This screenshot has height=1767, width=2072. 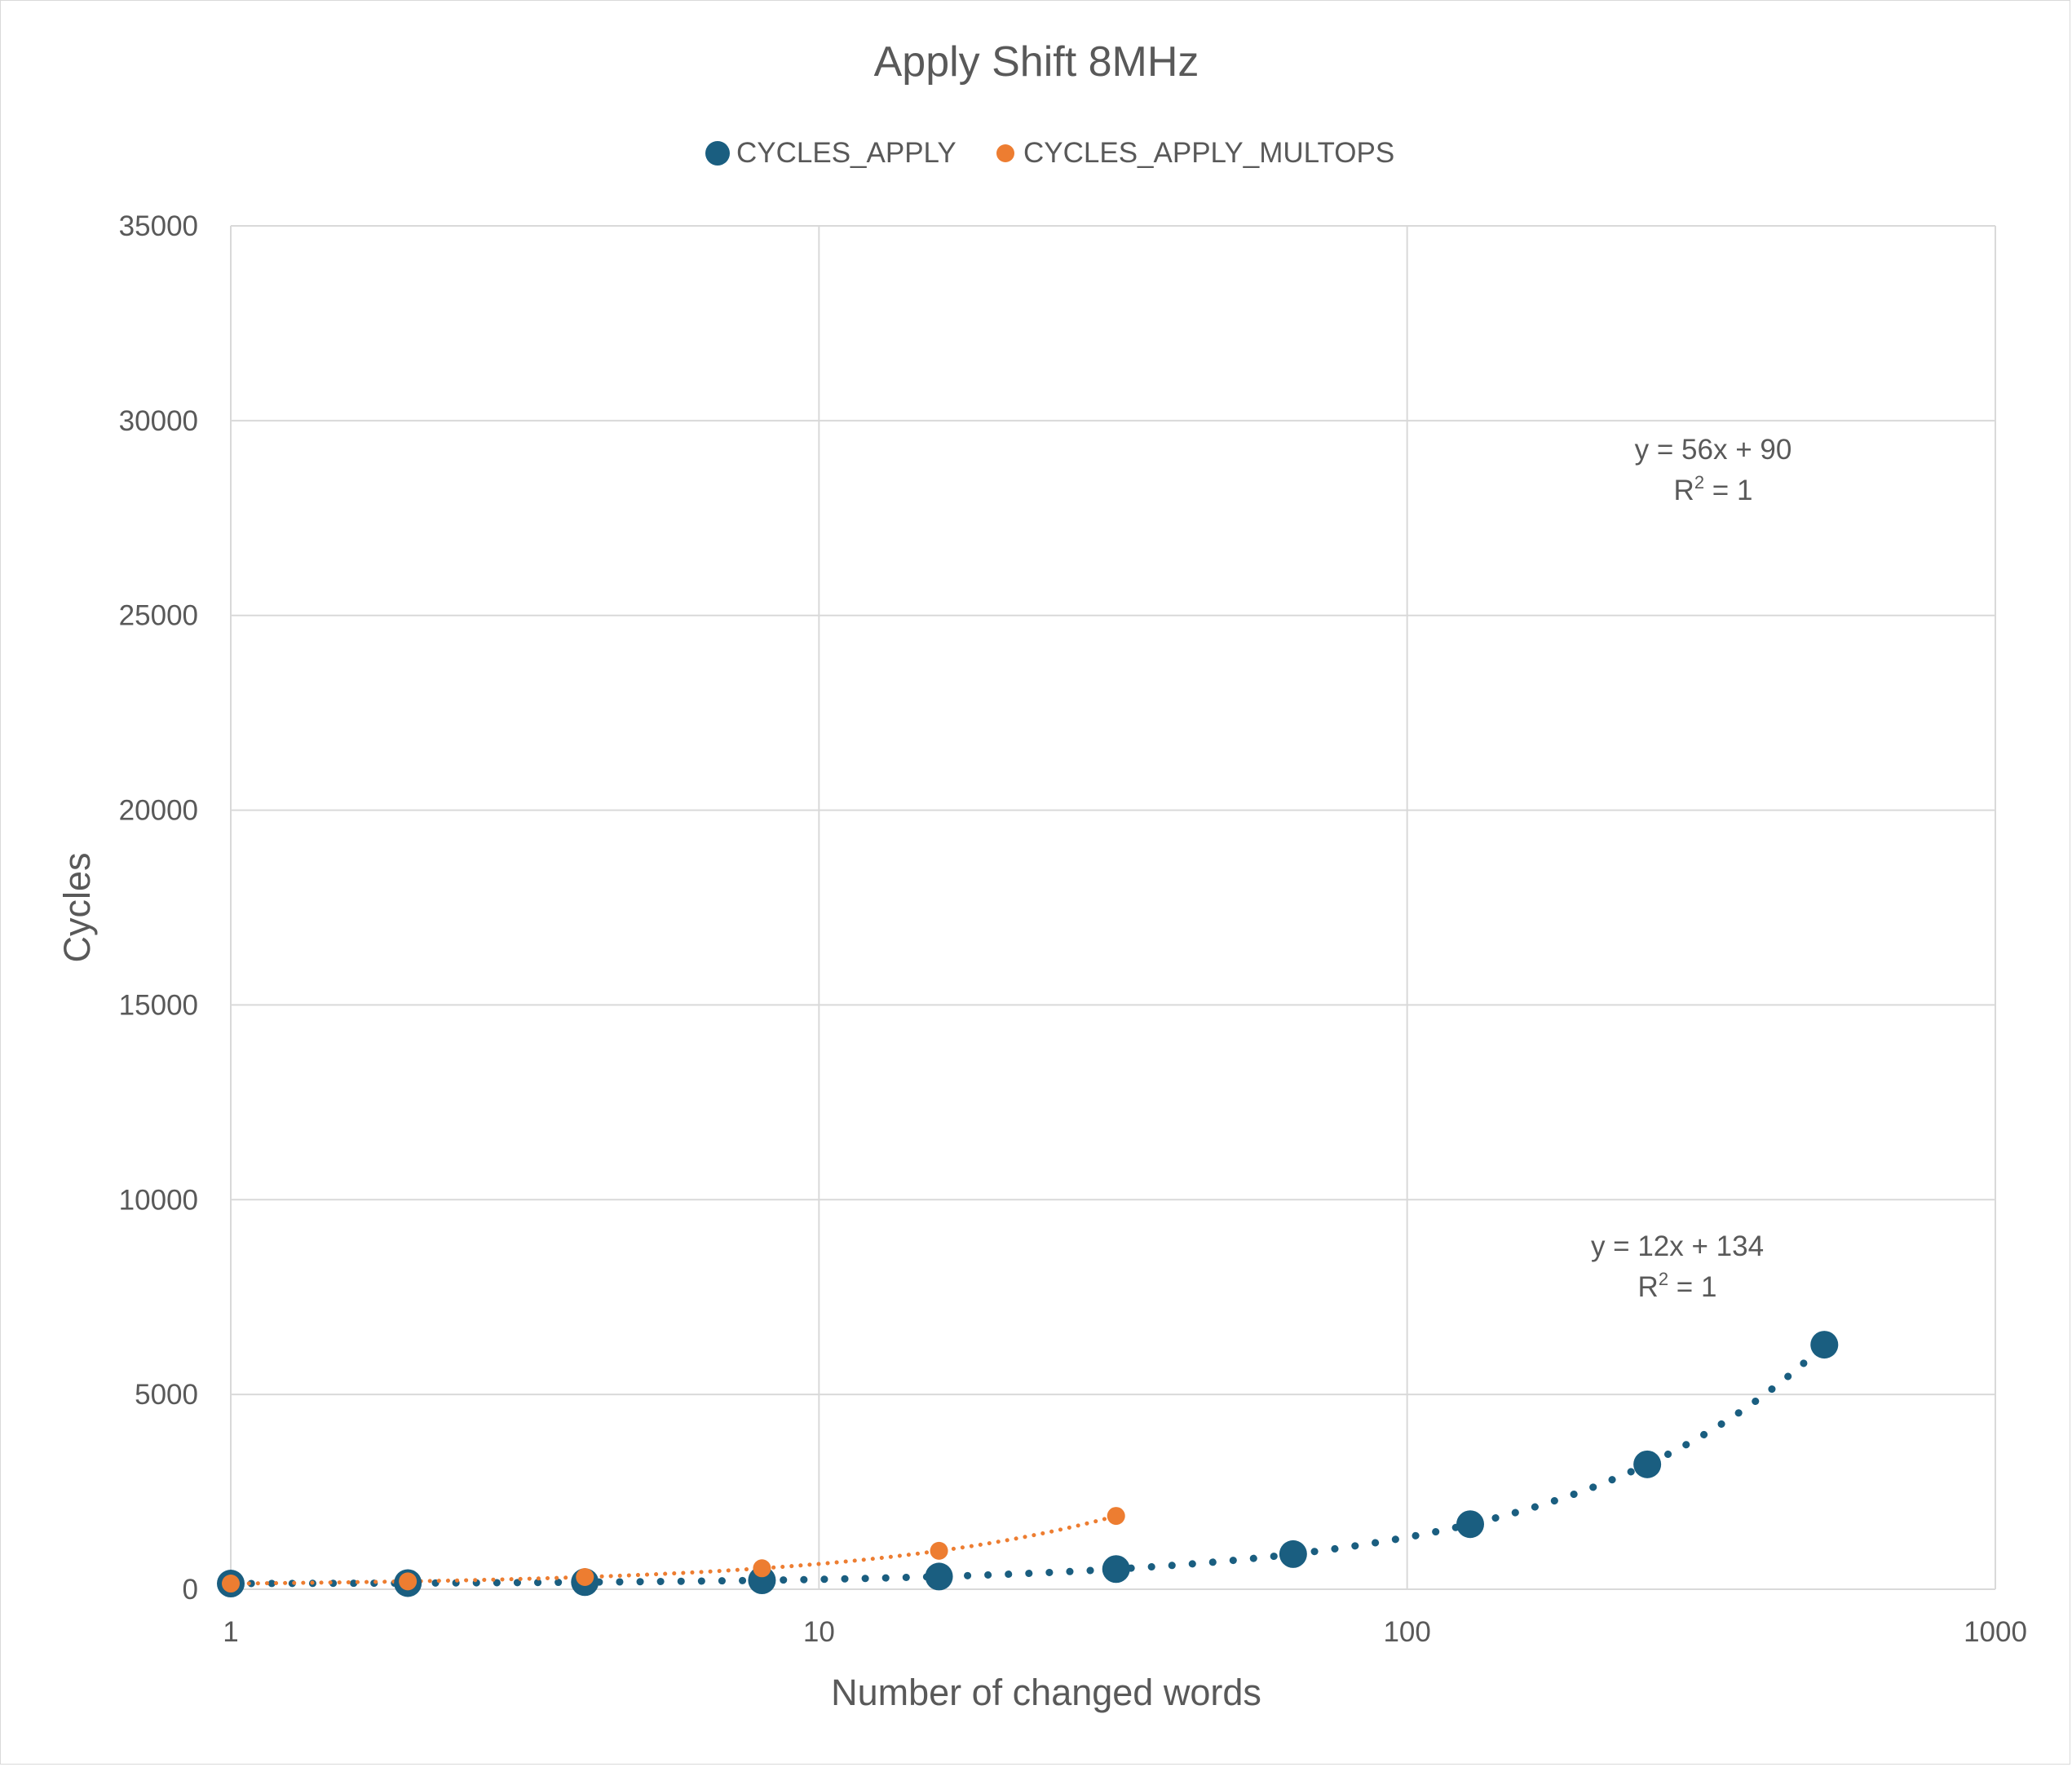 I want to click on x-axis-label: Number of changed words, so click(x=1046, y=1692).